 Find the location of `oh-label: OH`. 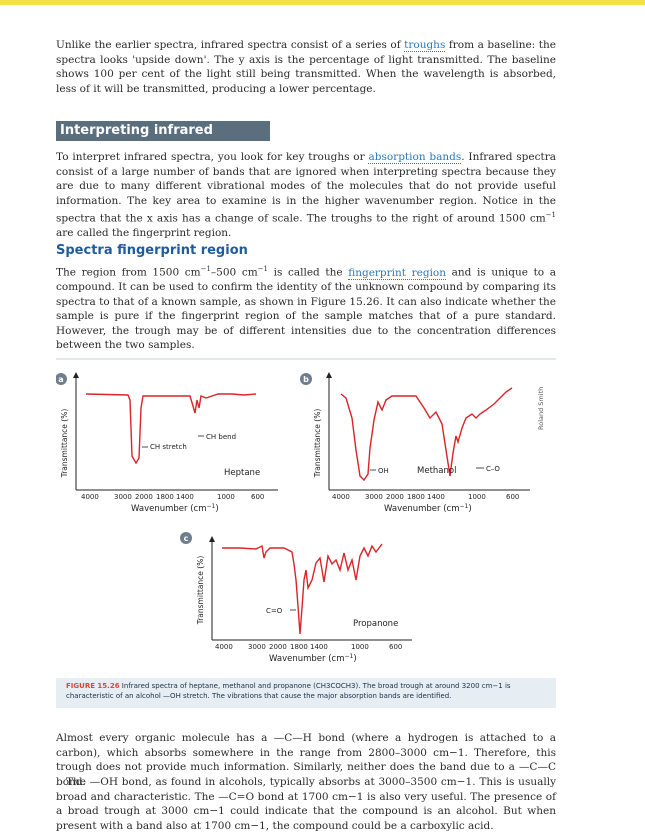

oh-label: OH is located at coordinates (383, 471).